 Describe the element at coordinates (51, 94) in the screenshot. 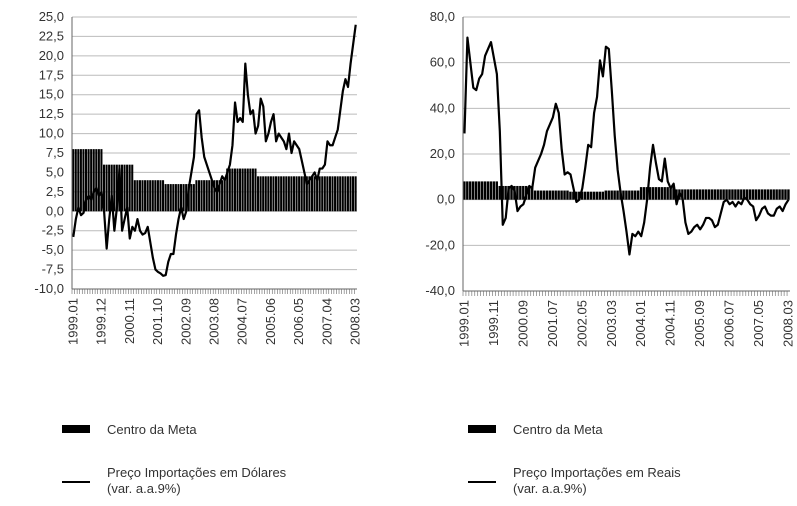

I see `y-tick-label: 15,0` at that location.